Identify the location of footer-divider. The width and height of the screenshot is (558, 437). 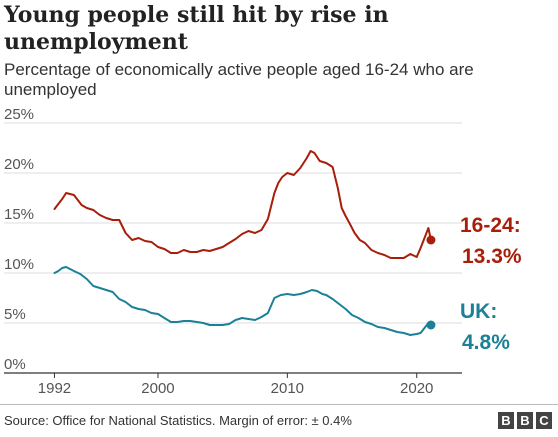
(279, 404).